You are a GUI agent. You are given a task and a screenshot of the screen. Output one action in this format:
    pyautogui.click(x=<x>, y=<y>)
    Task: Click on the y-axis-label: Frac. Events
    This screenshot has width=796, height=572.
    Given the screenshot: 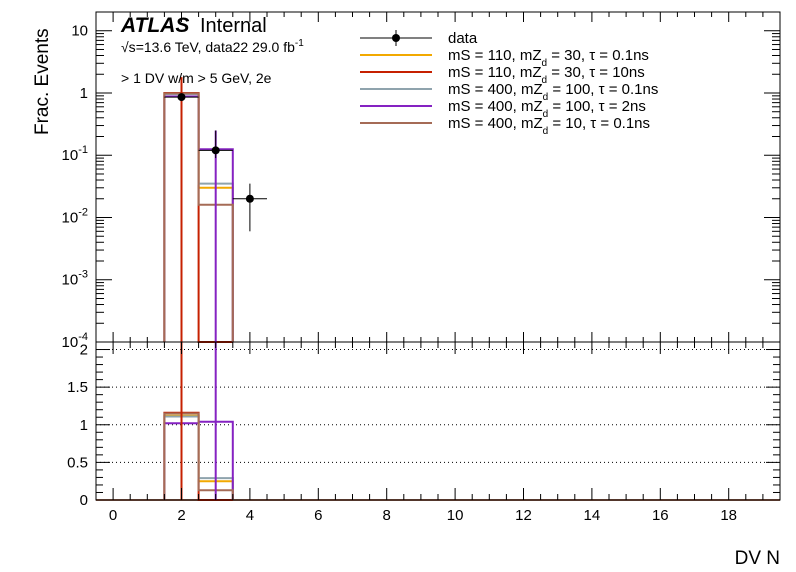 What is the action you would take?
    pyautogui.click(x=42, y=81)
    